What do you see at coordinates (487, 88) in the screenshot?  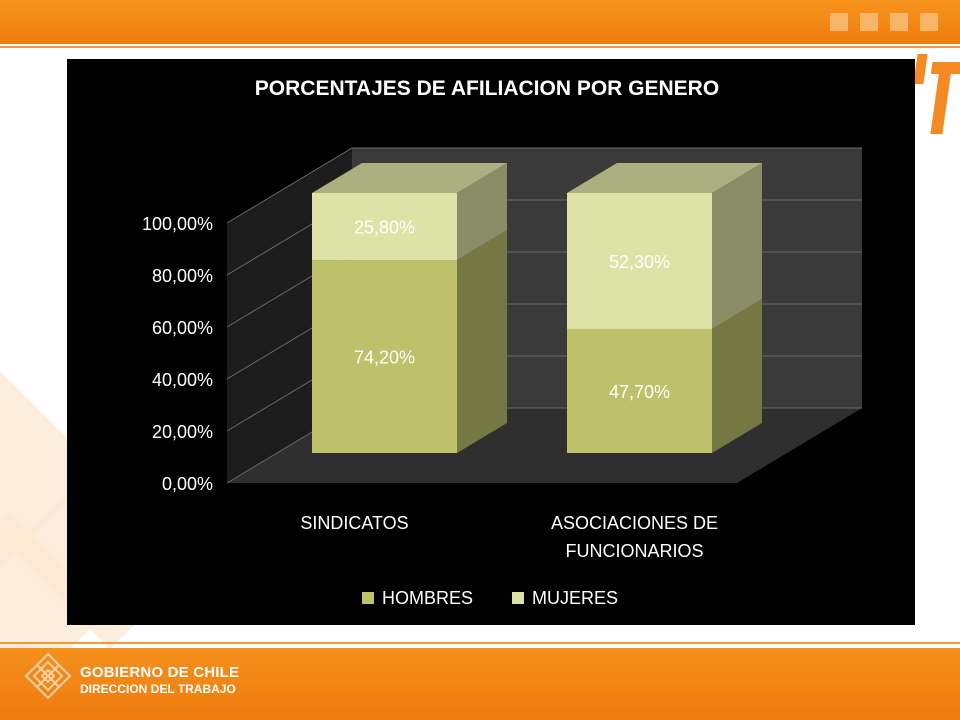 I see `chart-title: PORCENTAJES DE AFILIACION POR GENERO` at bounding box center [487, 88].